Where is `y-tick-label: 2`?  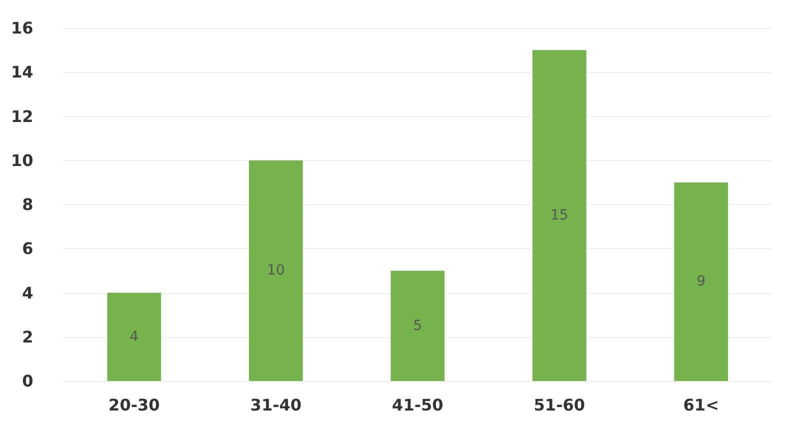
y-tick-label: 2 is located at coordinates (28, 336).